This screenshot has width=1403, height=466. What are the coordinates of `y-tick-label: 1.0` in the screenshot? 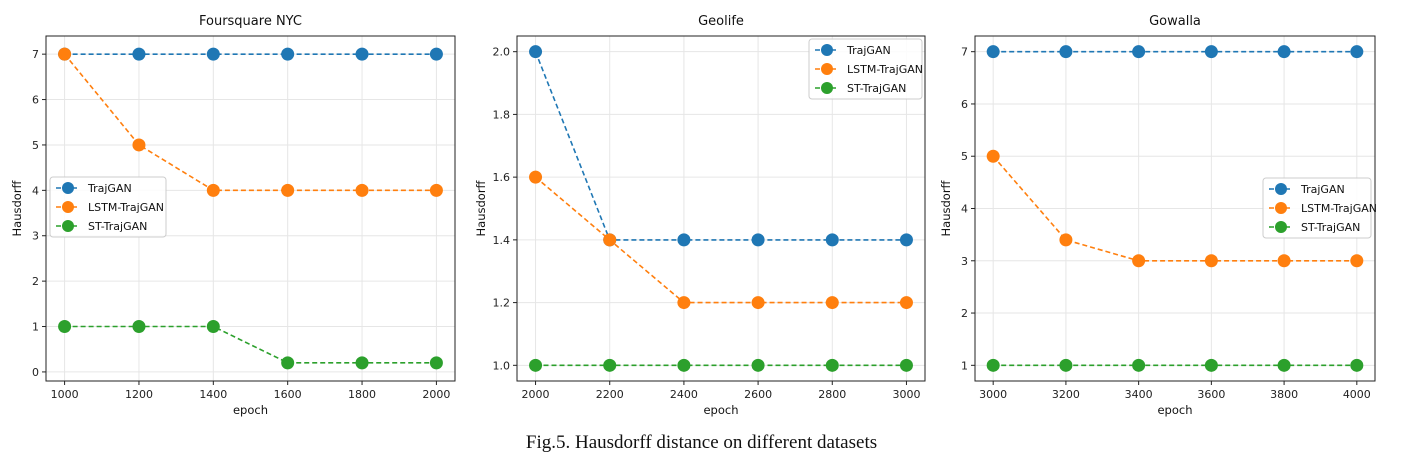 It's located at (502, 365).